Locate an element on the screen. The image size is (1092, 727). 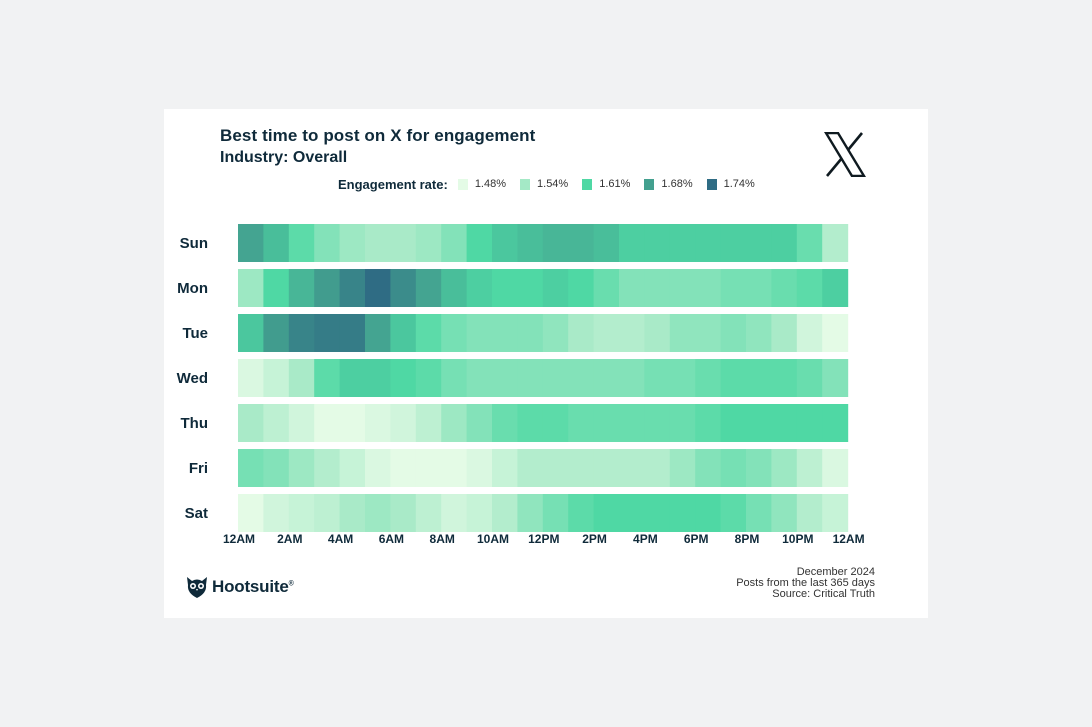
x-tick-label: 6PM is located at coordinates (696, 539).